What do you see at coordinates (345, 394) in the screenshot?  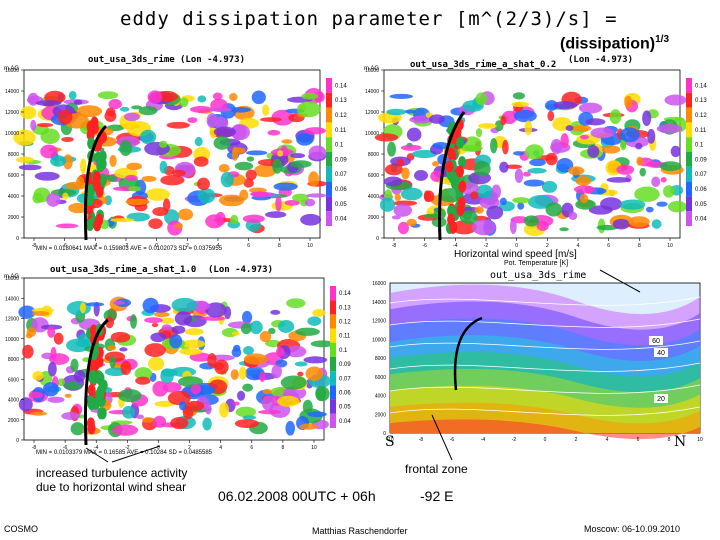 I see `colorbar-label: 0.06` at bounding box center [345, 394].